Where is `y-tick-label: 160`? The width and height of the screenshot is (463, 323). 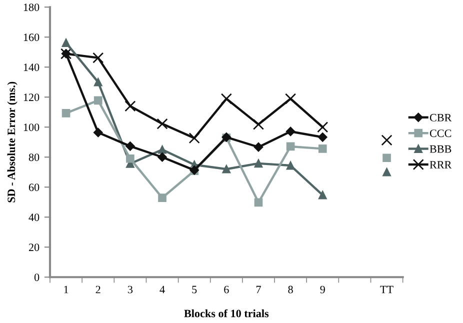 y-tick-label: 160 is located at coordinates (32, 38).